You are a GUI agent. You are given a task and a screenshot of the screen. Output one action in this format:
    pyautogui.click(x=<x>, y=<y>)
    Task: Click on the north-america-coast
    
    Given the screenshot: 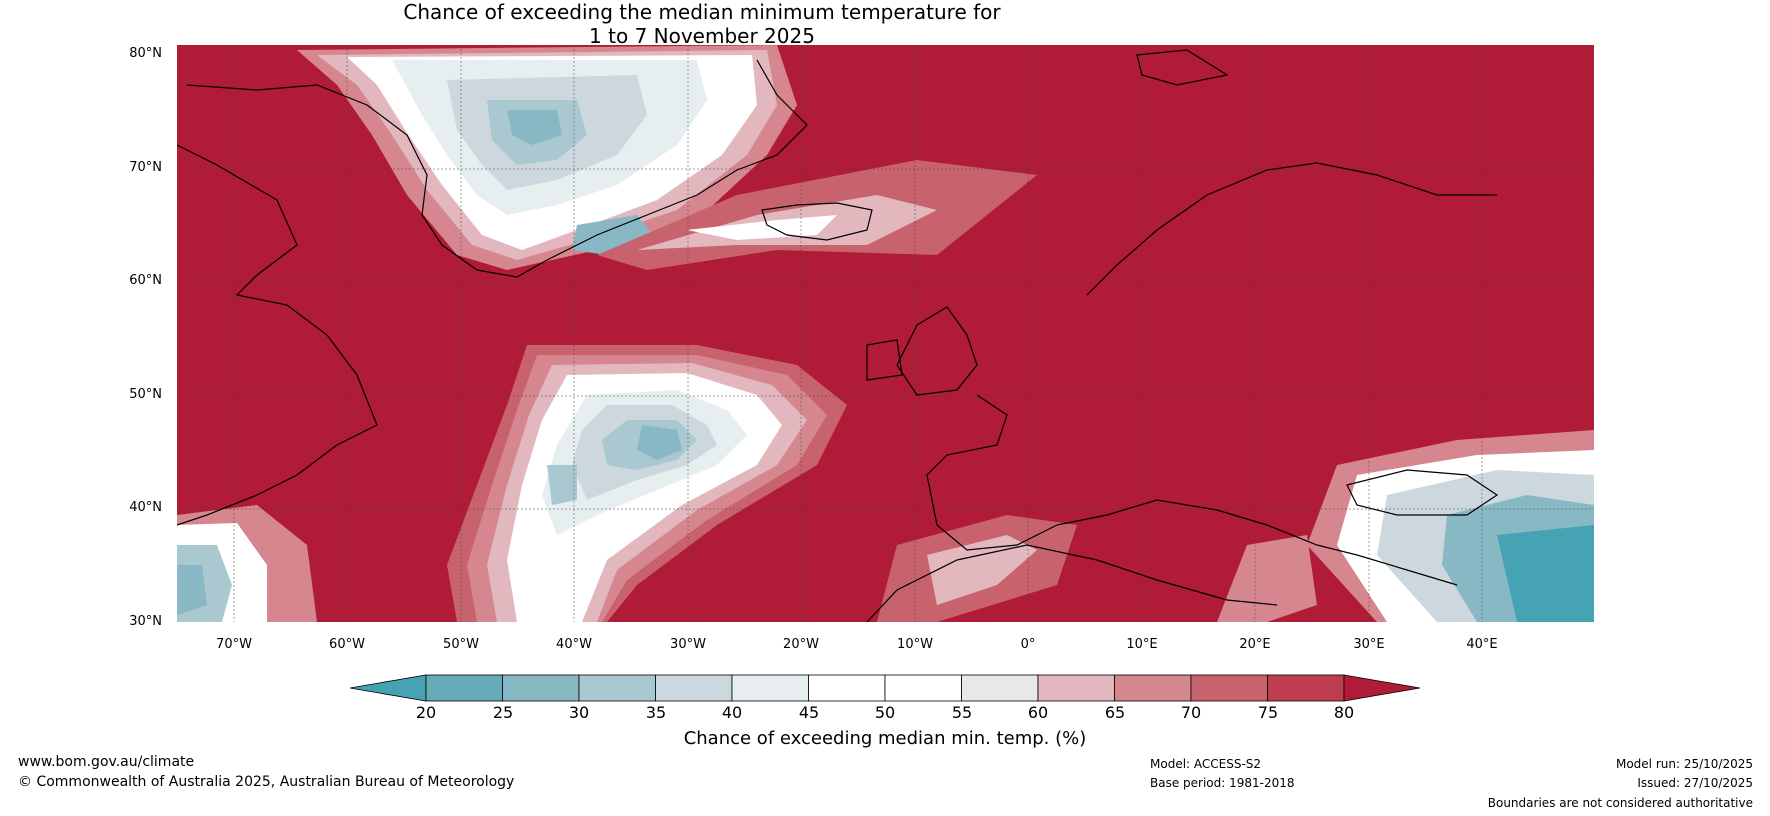 What is the action you would take?
    pyautogui.click(x=277, y=335)
    